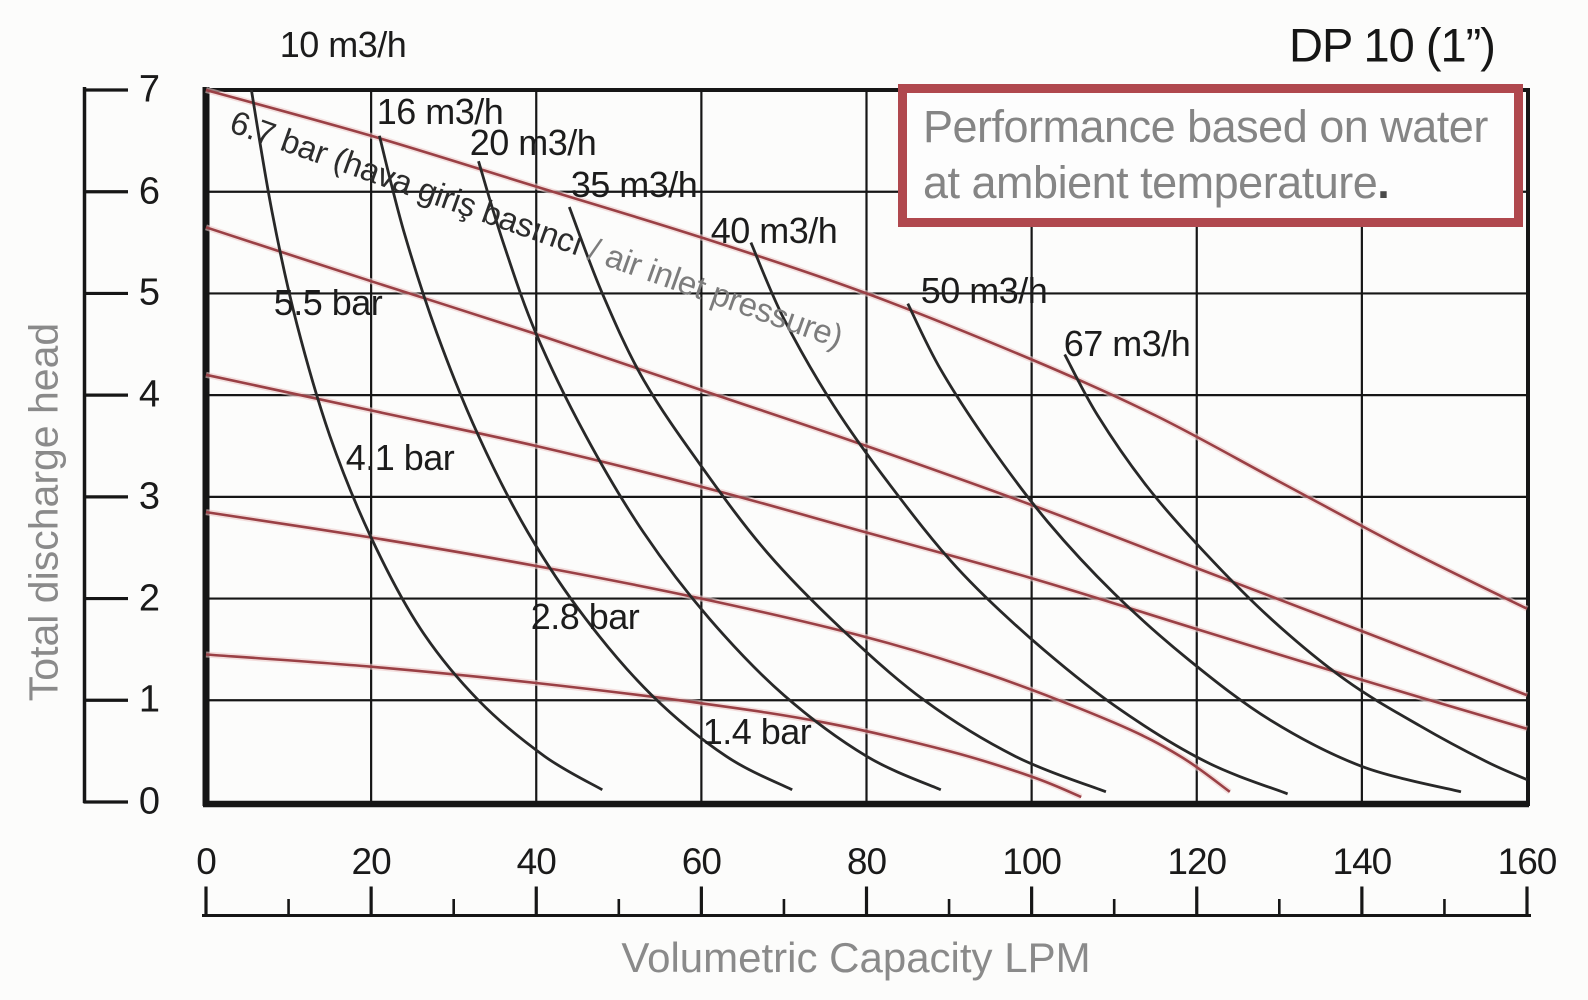  I want to click on y-tick-label-1: 1, so click(149, 699).